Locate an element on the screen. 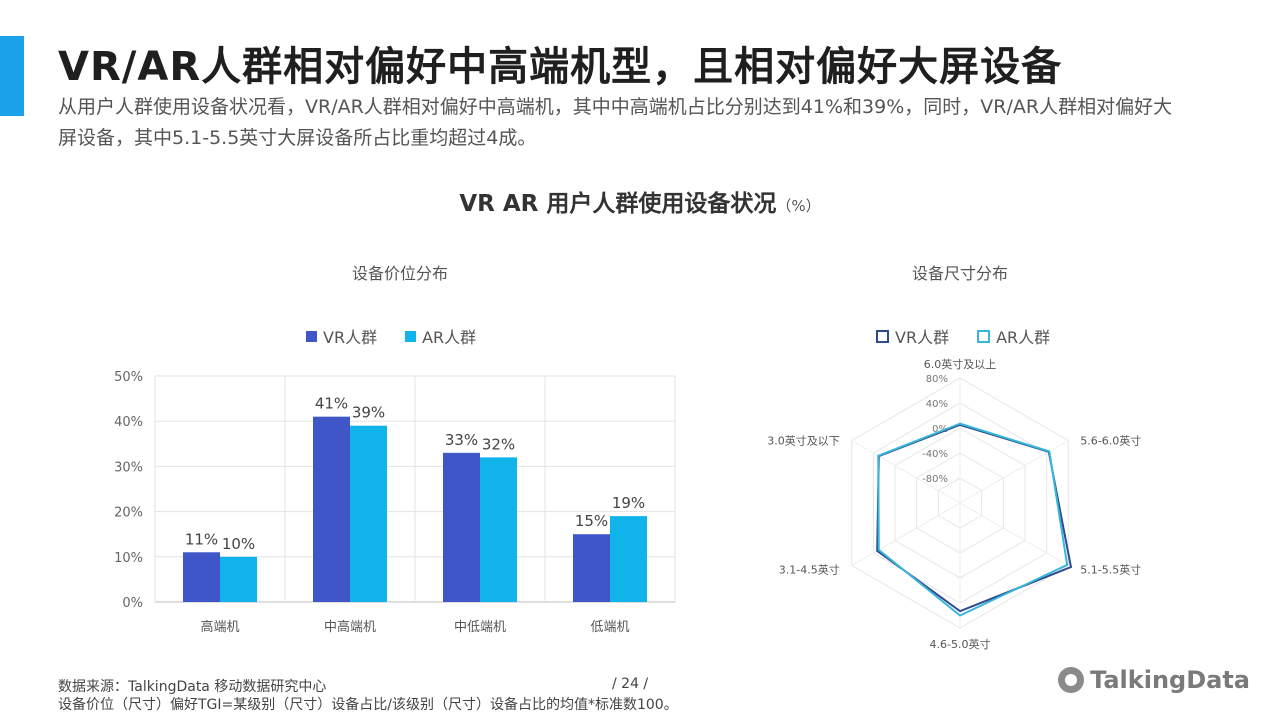 This screenshot has width=1280, height=720. data-label: 11% is located at coordinates (201, 539).